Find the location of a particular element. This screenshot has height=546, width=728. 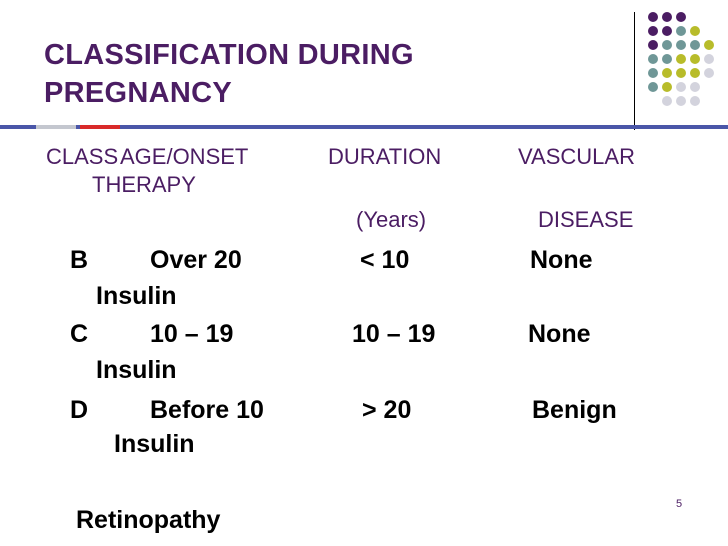

row-c-vascular: None is located at coordinates (559, 334).